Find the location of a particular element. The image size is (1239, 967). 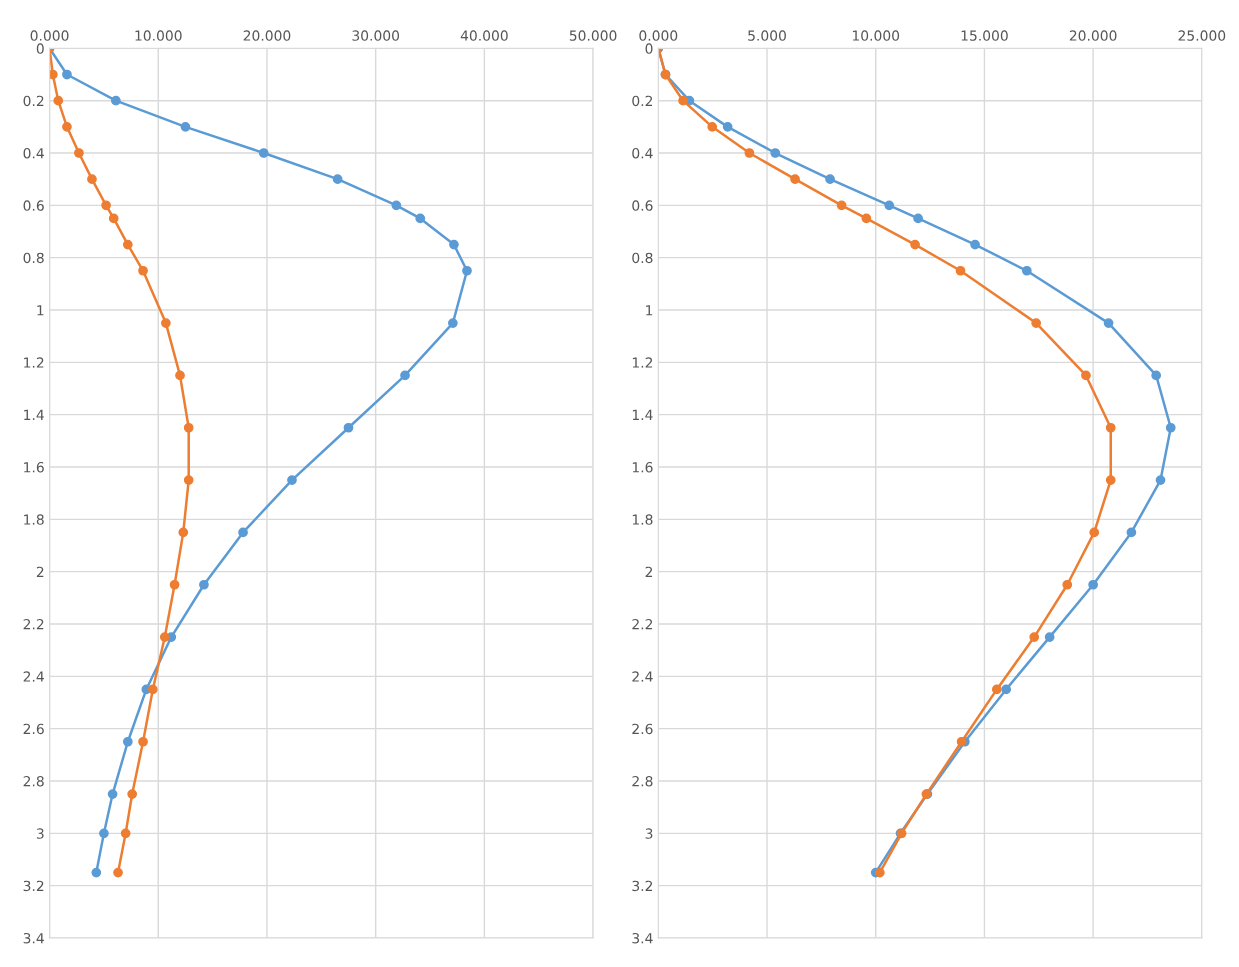

x-tick-label: 15.000 is located at coordinates (984, 35).